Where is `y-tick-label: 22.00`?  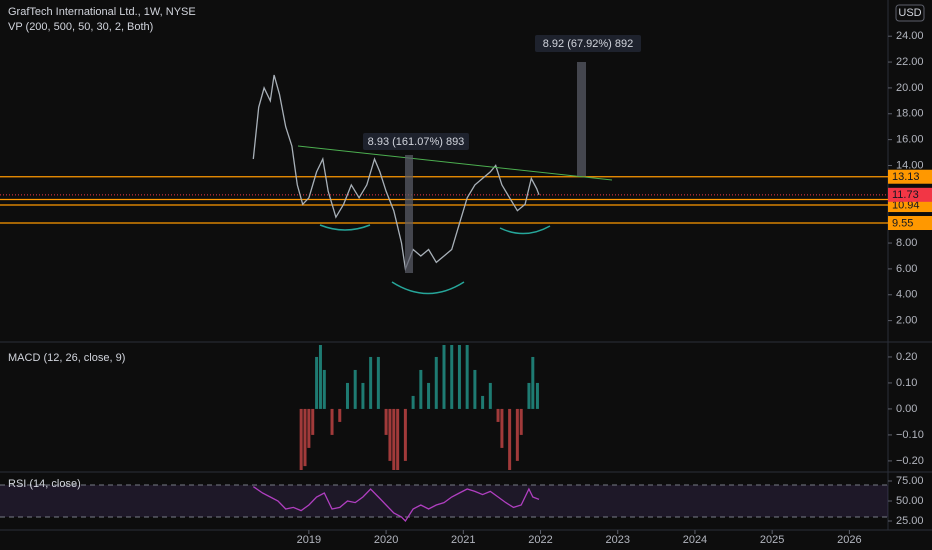
y-tick-label: 22.00 is located at coordinates (910, 62).